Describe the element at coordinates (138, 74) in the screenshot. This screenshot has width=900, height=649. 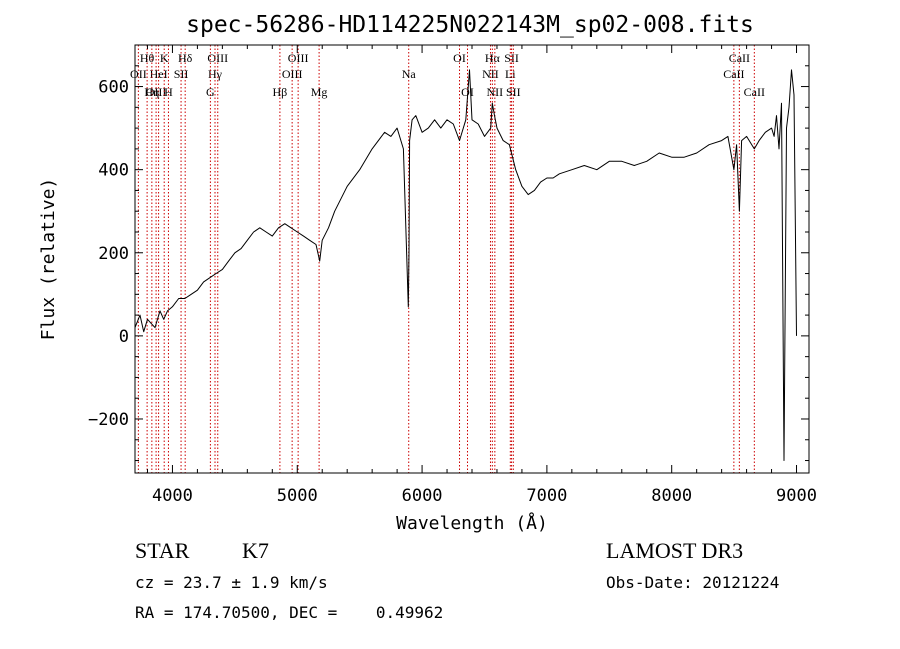
I see `line-marker-label: OII` at that location.